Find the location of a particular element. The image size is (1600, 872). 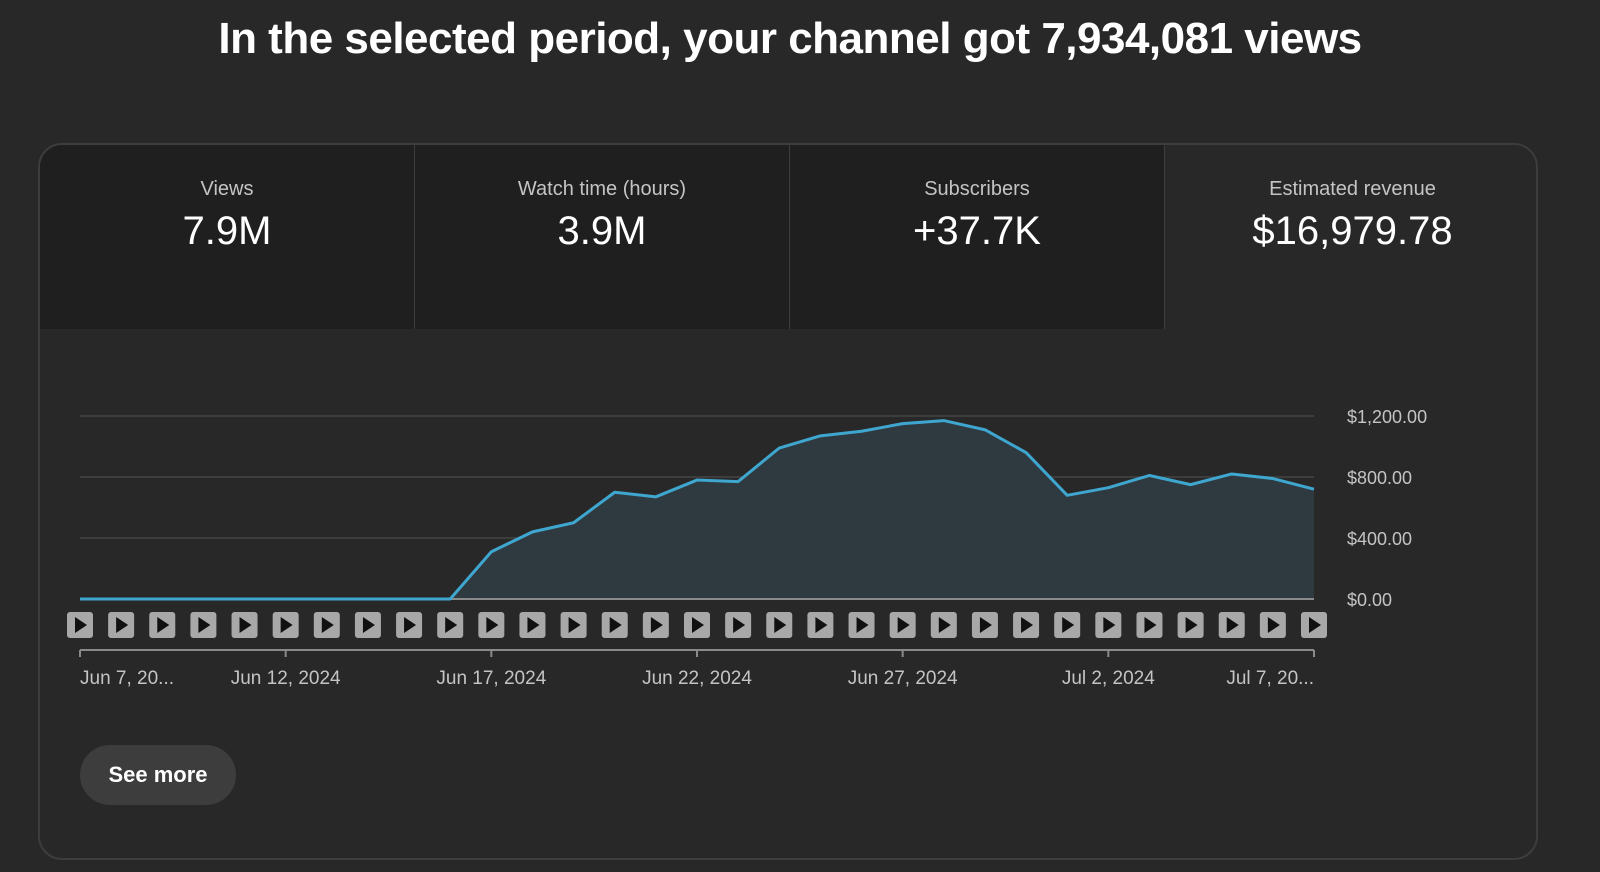

x-tick-label: Jun 22, 2024 is located at coordinates (697, 678).